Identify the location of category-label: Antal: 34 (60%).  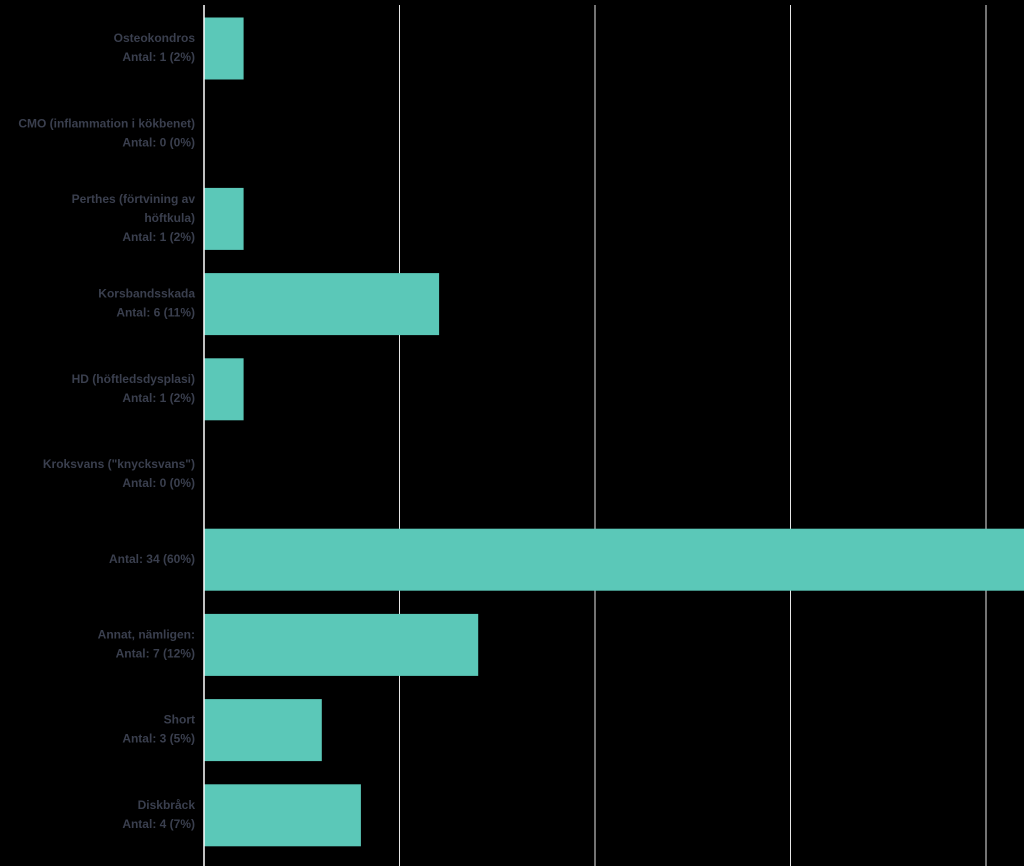
(152, 559).